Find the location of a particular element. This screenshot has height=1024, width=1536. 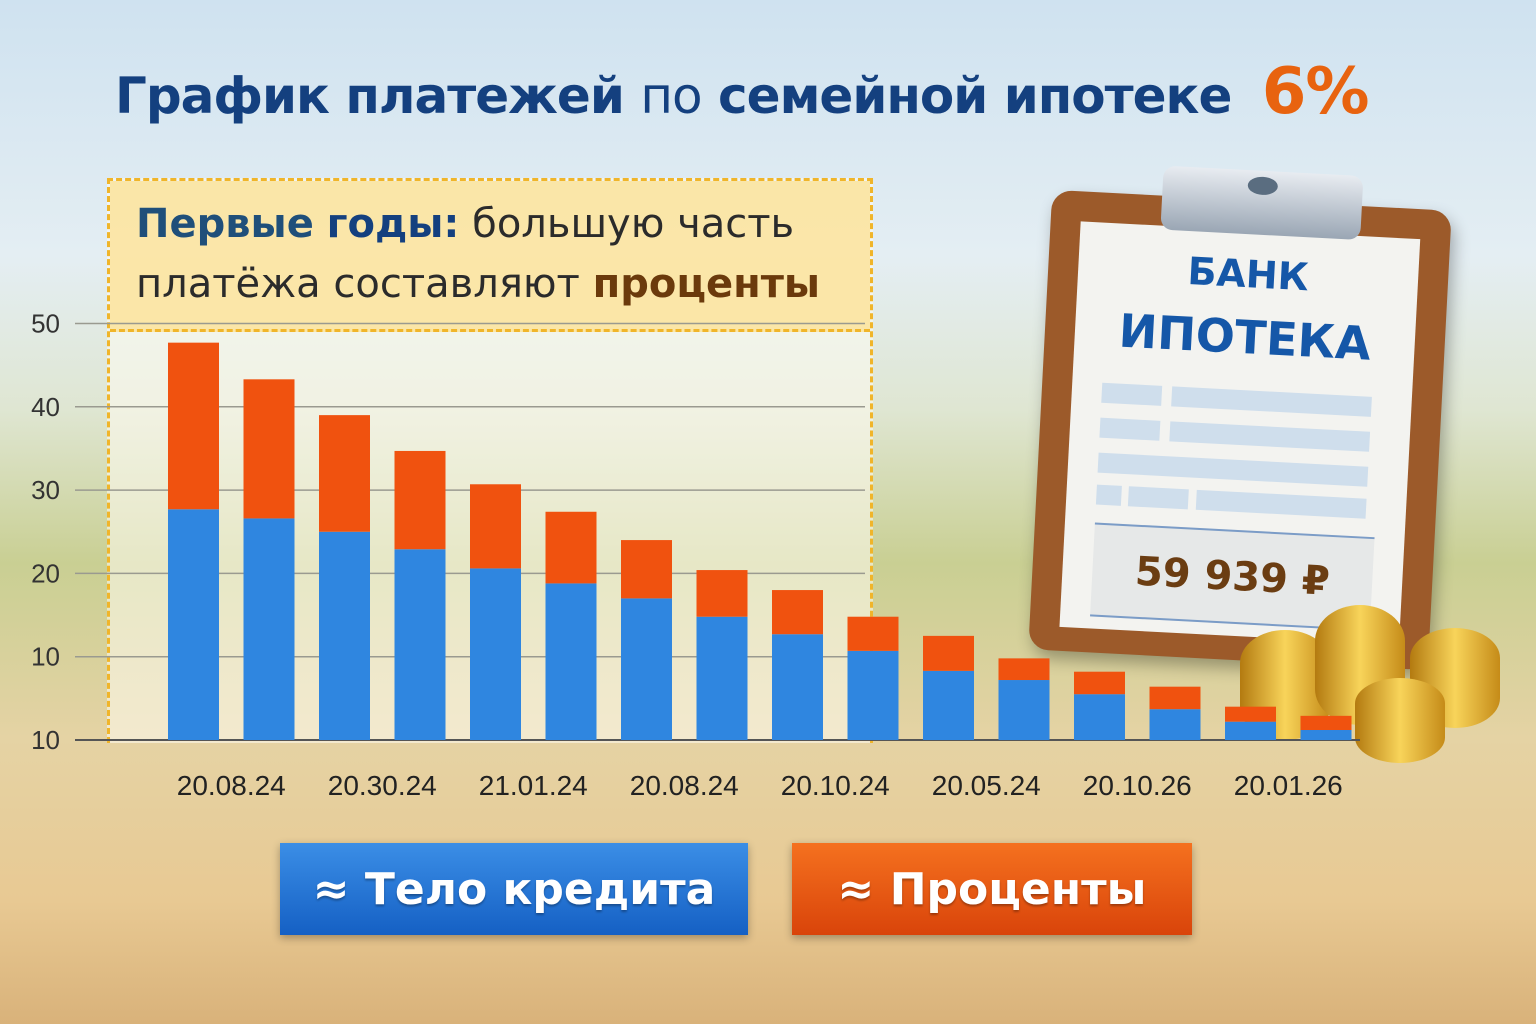

x-tick-label: 20.10.26 is located at coordinates (1137, 785).